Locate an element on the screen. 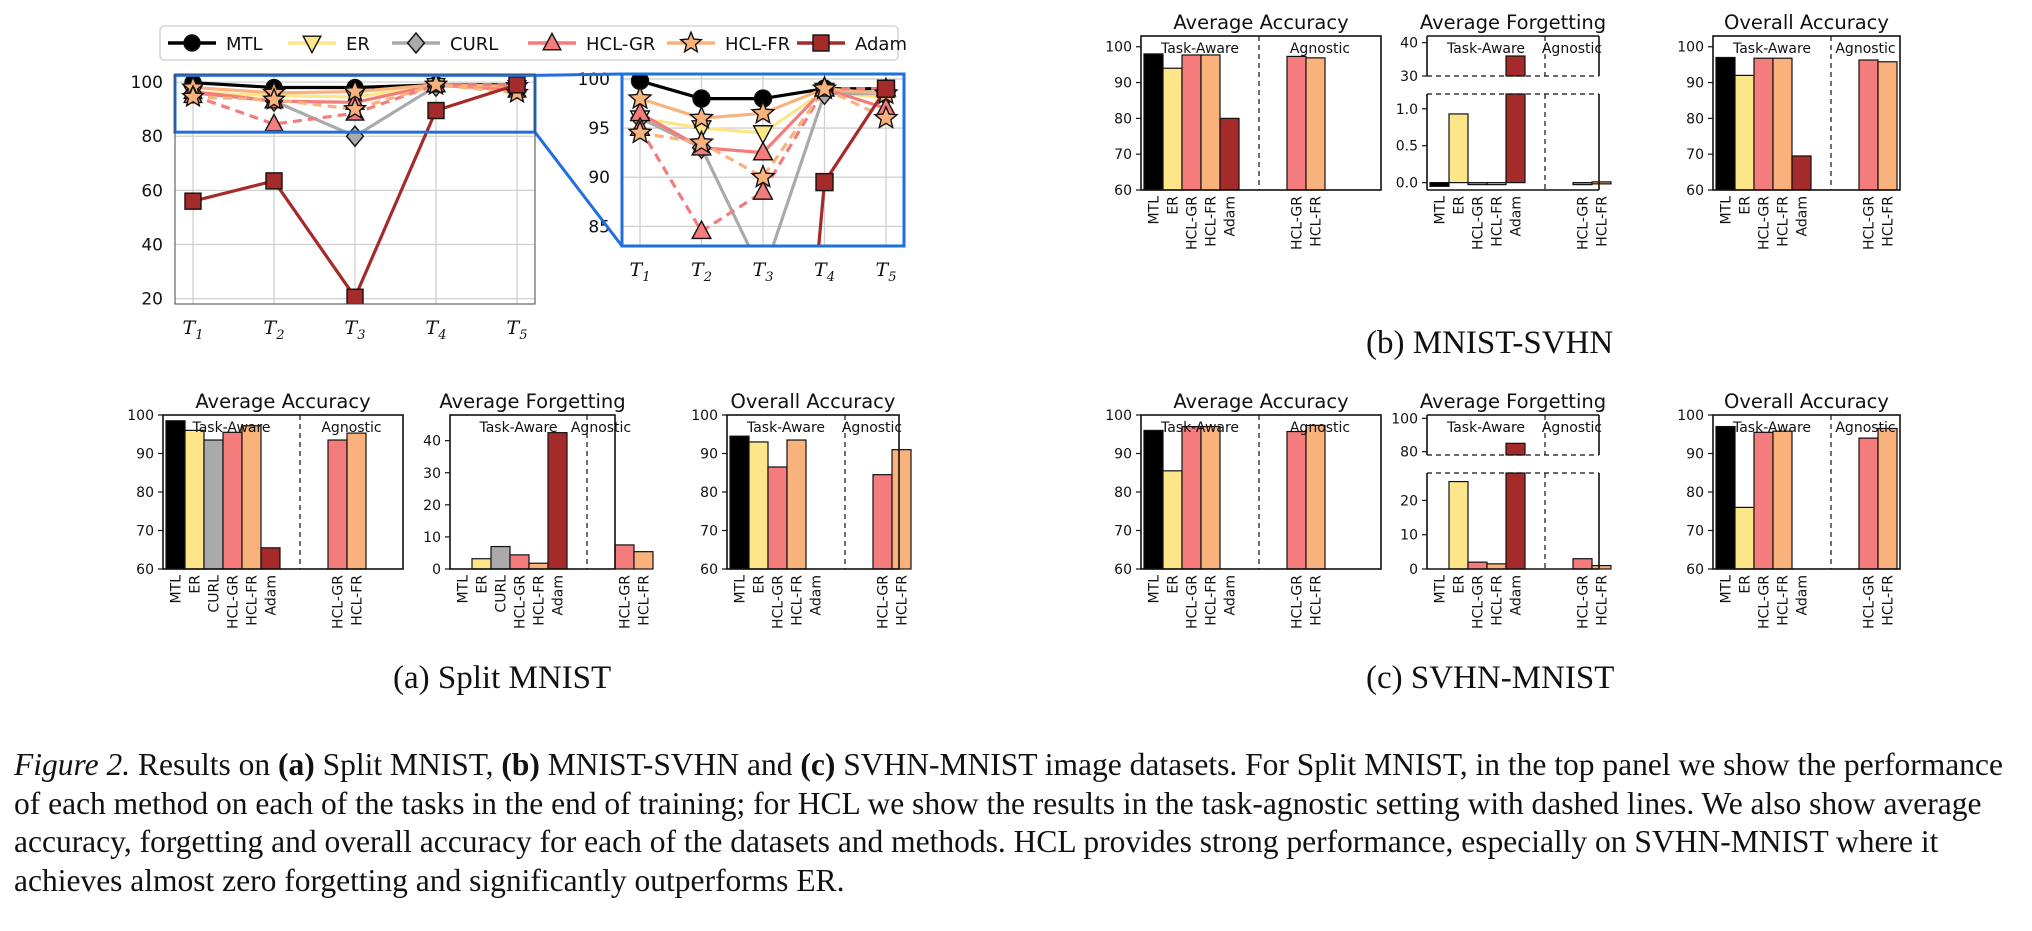 The image size is (2032, 931). zoom-connector-top is located at coordinates (578, 74).